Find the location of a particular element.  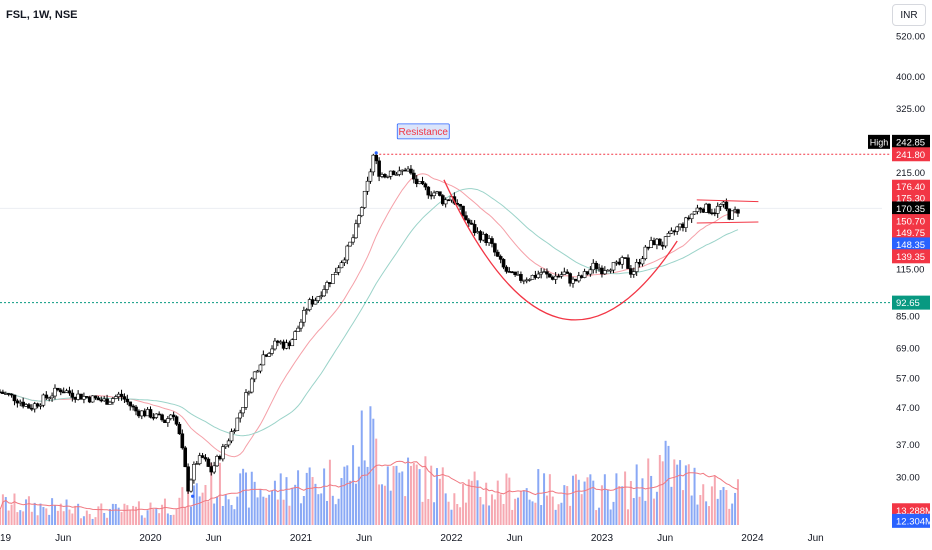

price-label-bg is located at coordinates (911, 510).